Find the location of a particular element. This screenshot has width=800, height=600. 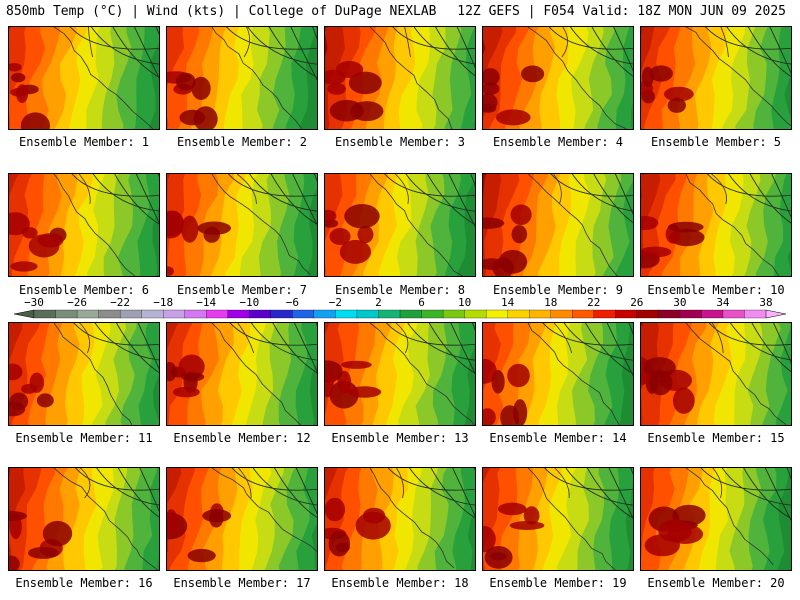

ensemble-member-label: Ensemble Member: 8 is located at coordinates (400, 290).